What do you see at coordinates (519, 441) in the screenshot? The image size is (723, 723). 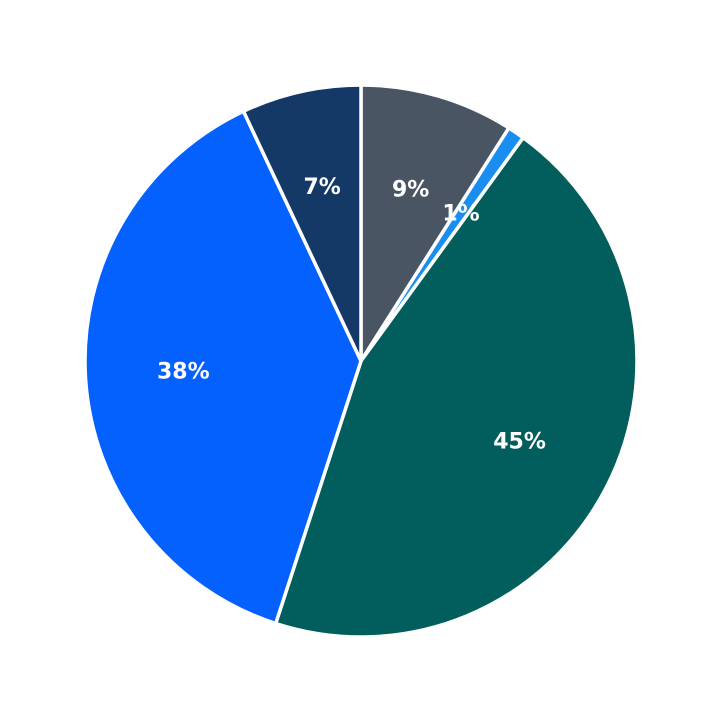 I see `pie-slice-label-2: 45%` at bounding box center [519, 441].